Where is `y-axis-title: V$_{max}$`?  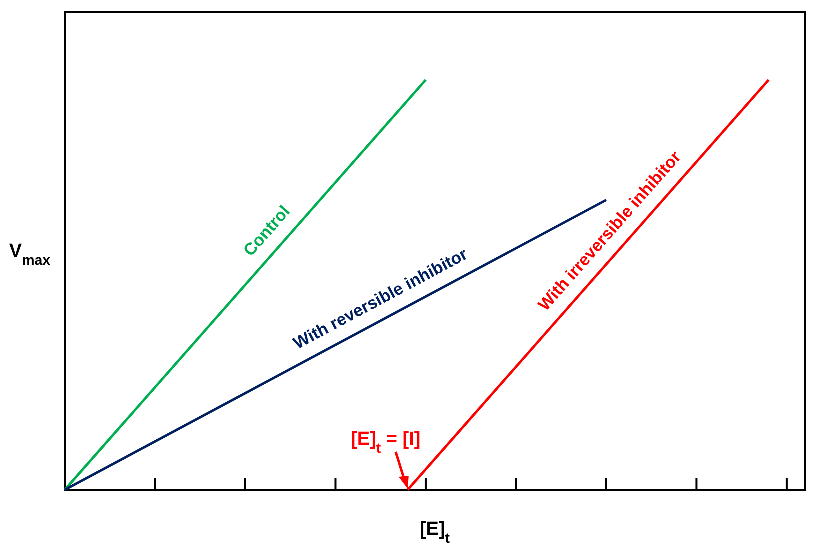
y-axis-title: V$_{max}$ is located at coordinates (30, 255).